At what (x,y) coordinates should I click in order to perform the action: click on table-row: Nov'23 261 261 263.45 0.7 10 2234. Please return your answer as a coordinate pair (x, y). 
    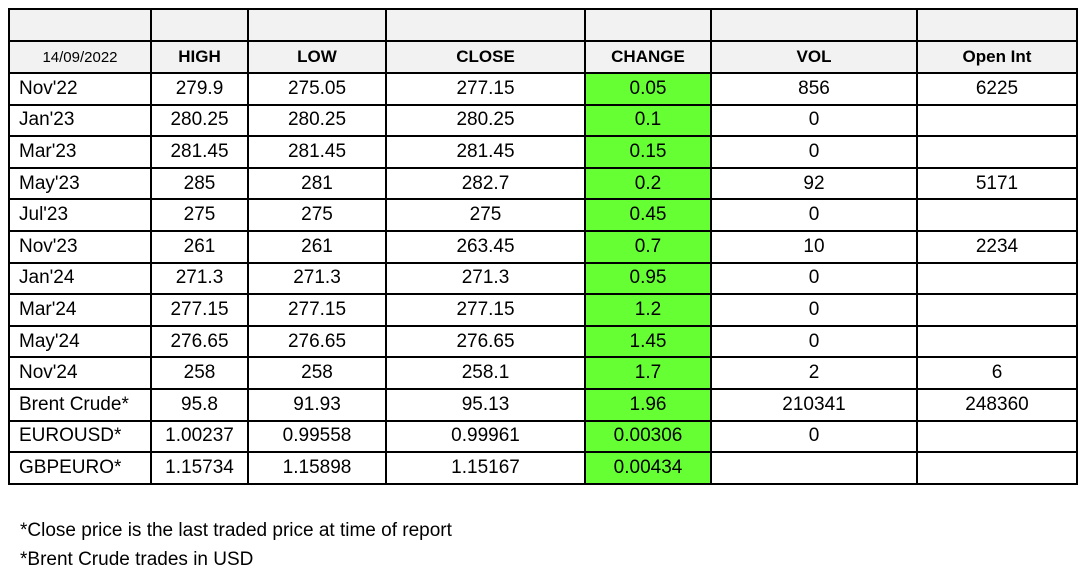
    Looking at the image, I should click on (543, 246).